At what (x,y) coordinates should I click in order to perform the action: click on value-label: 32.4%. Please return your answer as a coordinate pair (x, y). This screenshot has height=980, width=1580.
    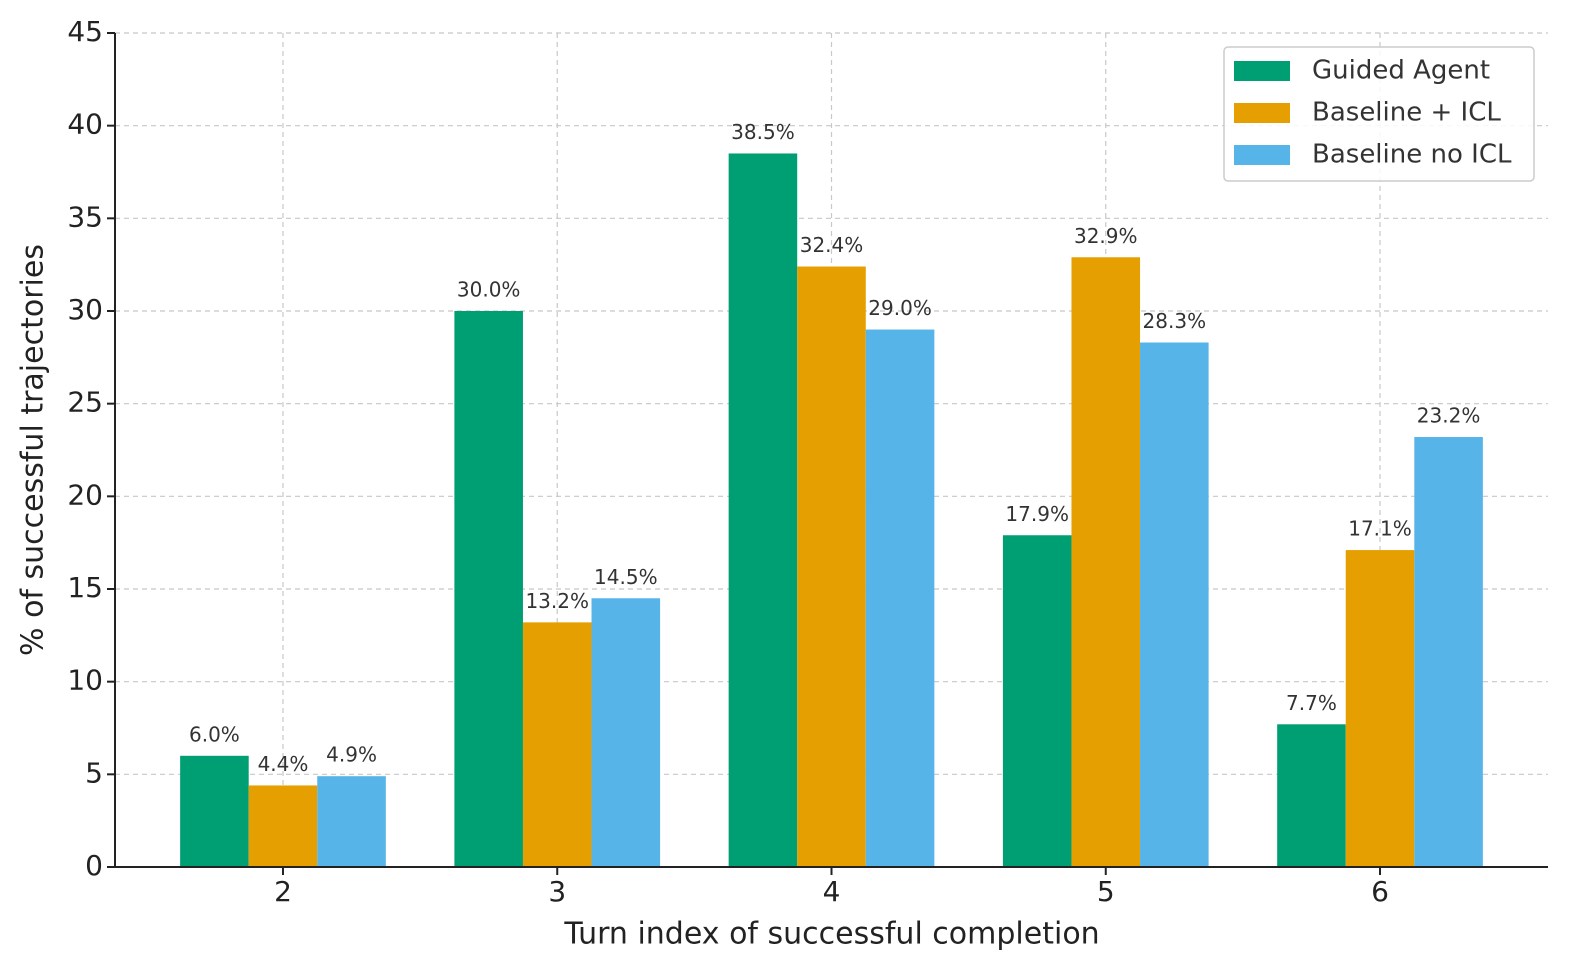
    Looking at the image, I should click on (832, 245).